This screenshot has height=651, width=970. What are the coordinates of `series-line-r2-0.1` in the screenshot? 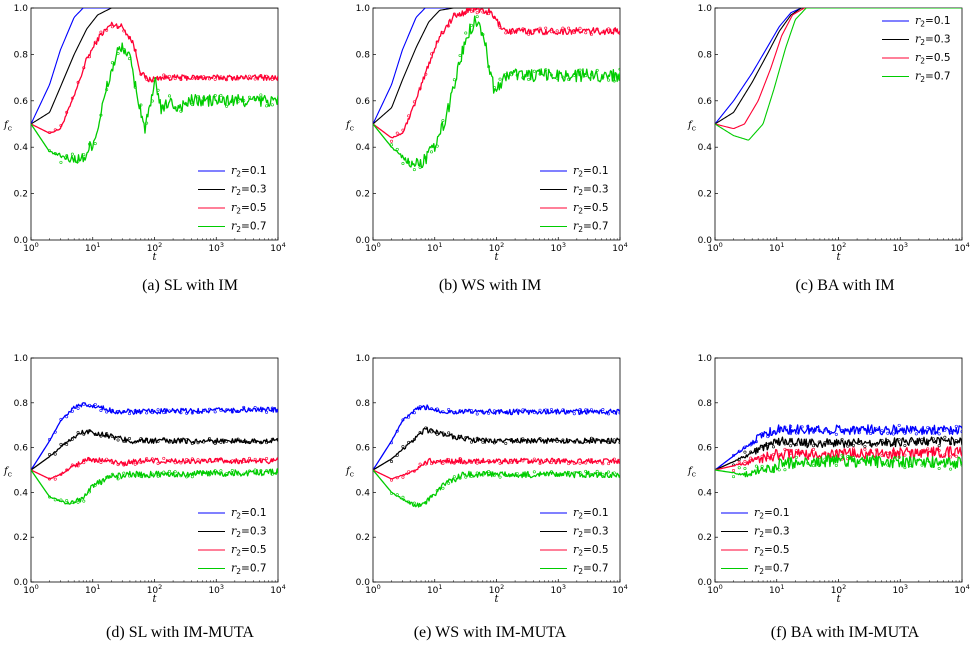 It's located at (838, 66).